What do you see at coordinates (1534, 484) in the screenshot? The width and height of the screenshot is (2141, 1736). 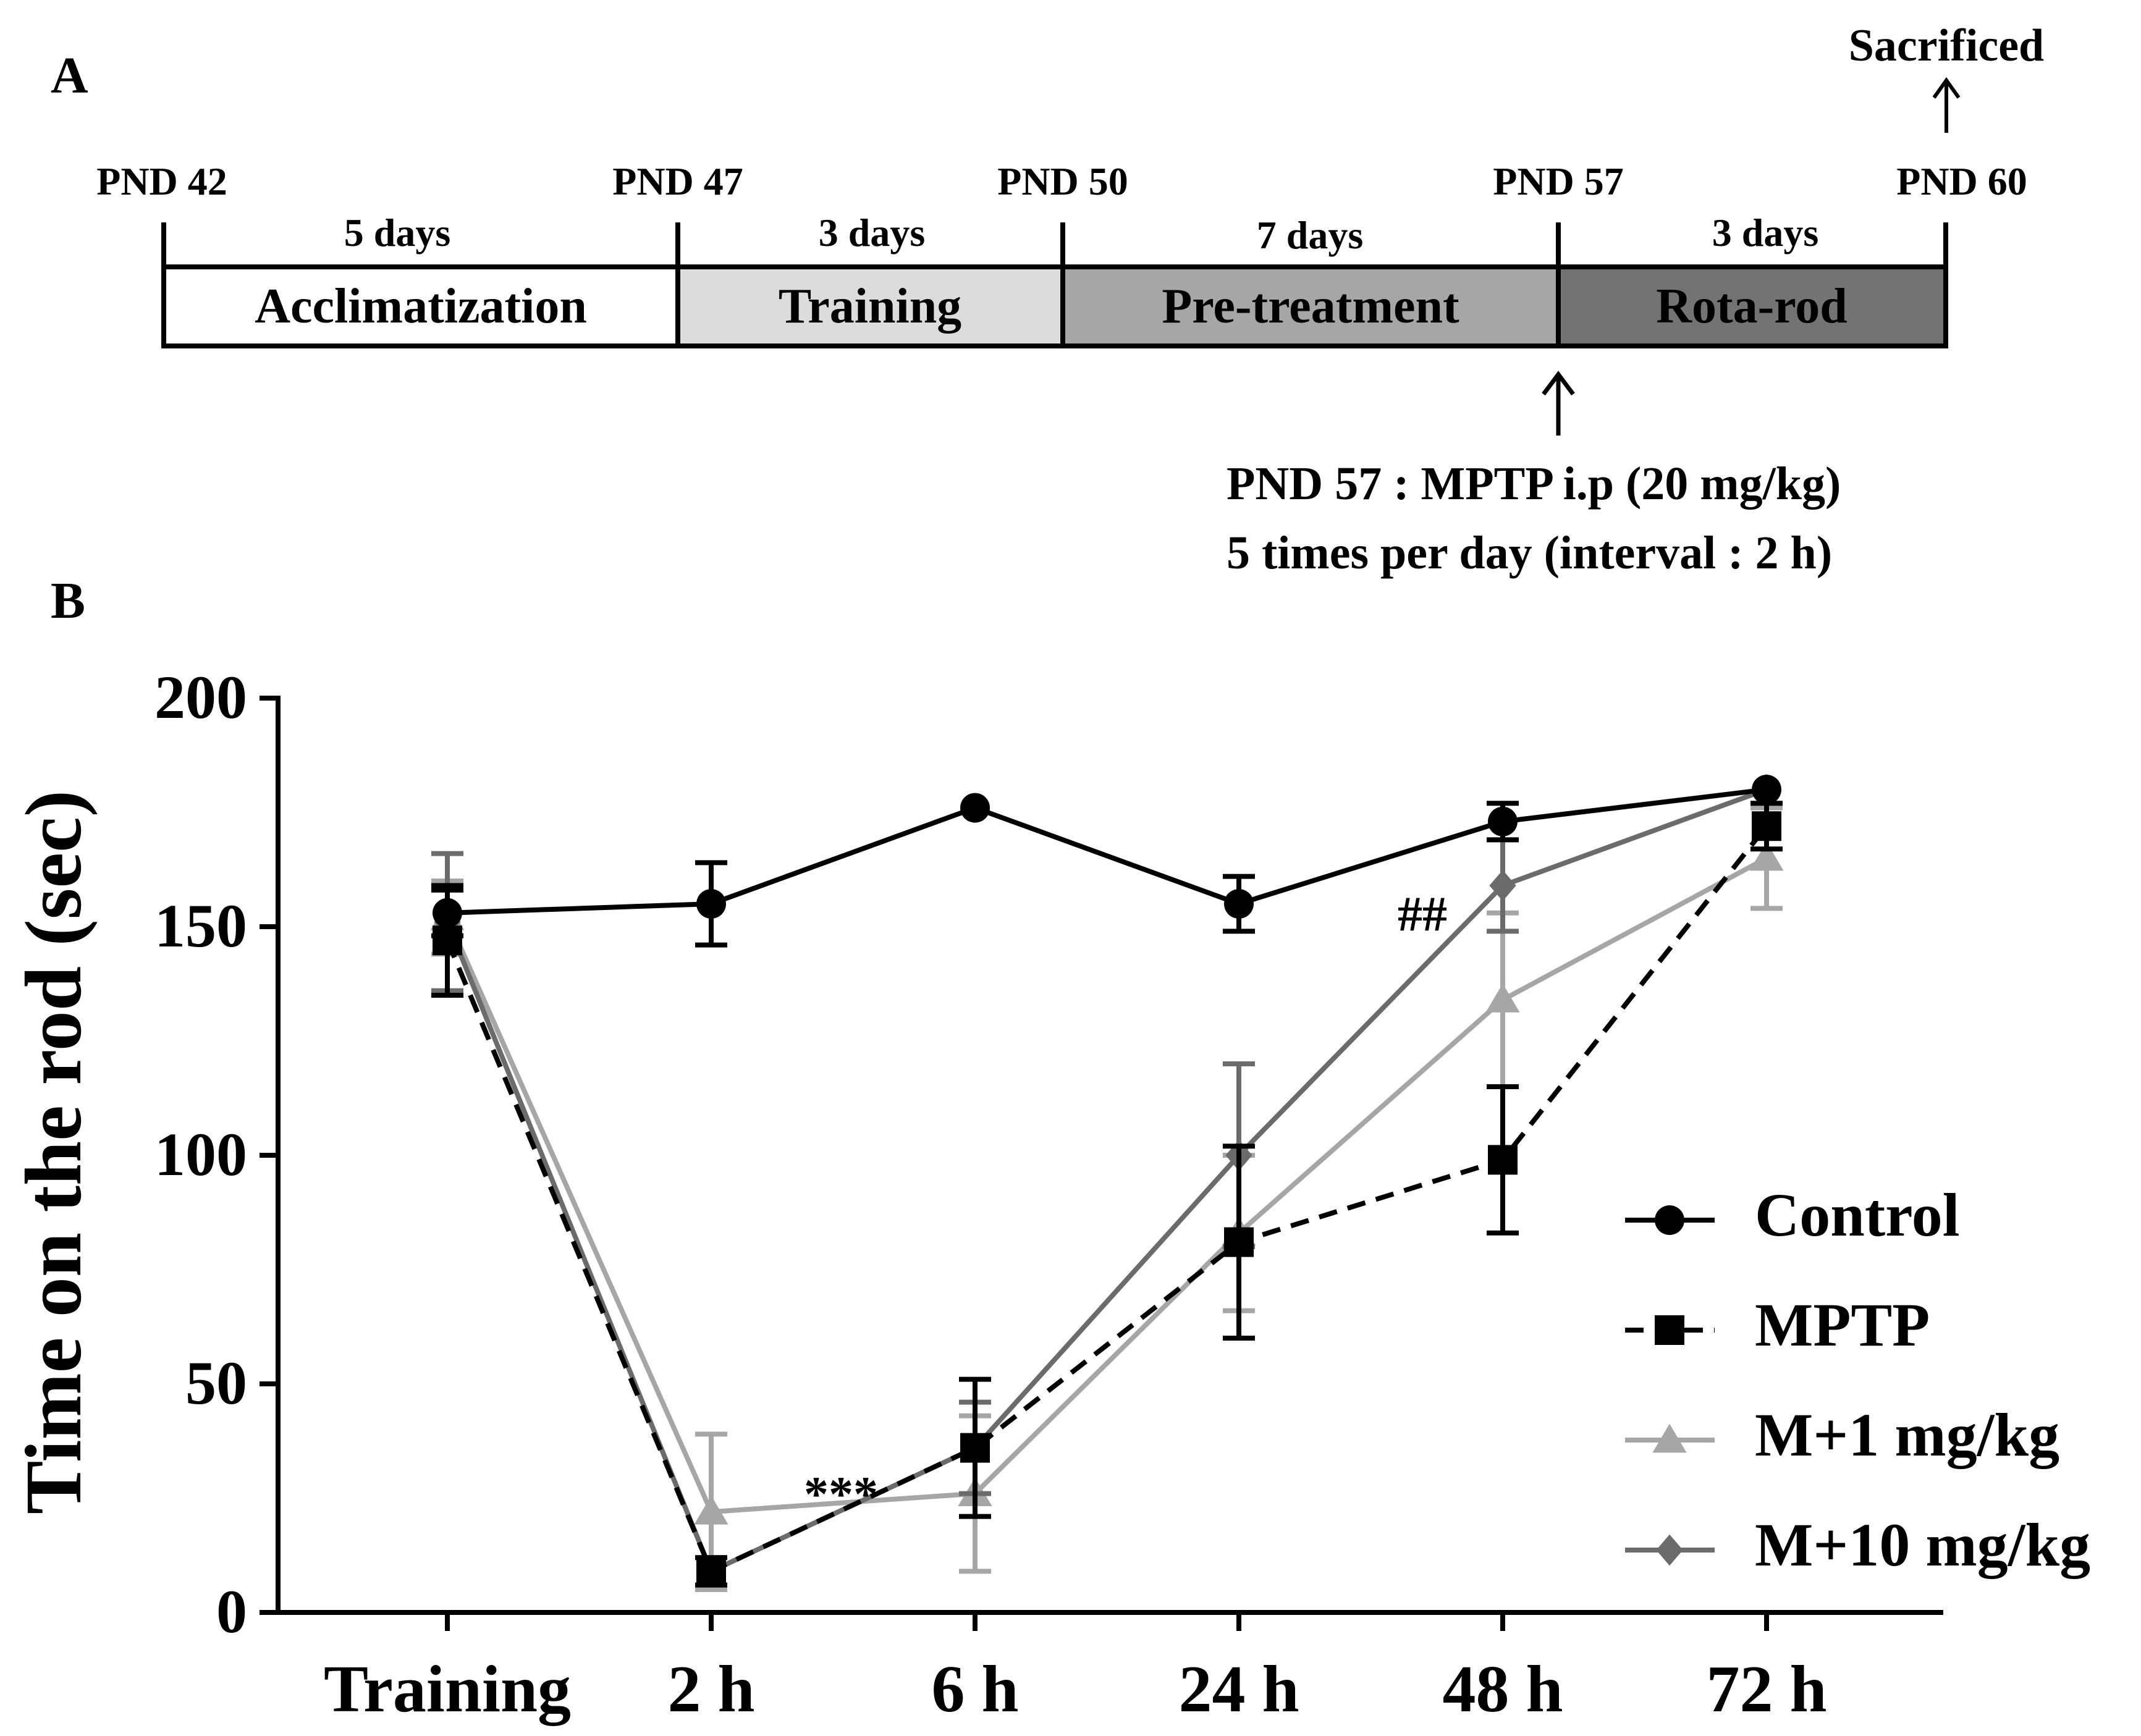 I see `mptp-note-line1: PND 57 : MPTP i.p (20 mg/kg)` at bounding box center [1534, 484].